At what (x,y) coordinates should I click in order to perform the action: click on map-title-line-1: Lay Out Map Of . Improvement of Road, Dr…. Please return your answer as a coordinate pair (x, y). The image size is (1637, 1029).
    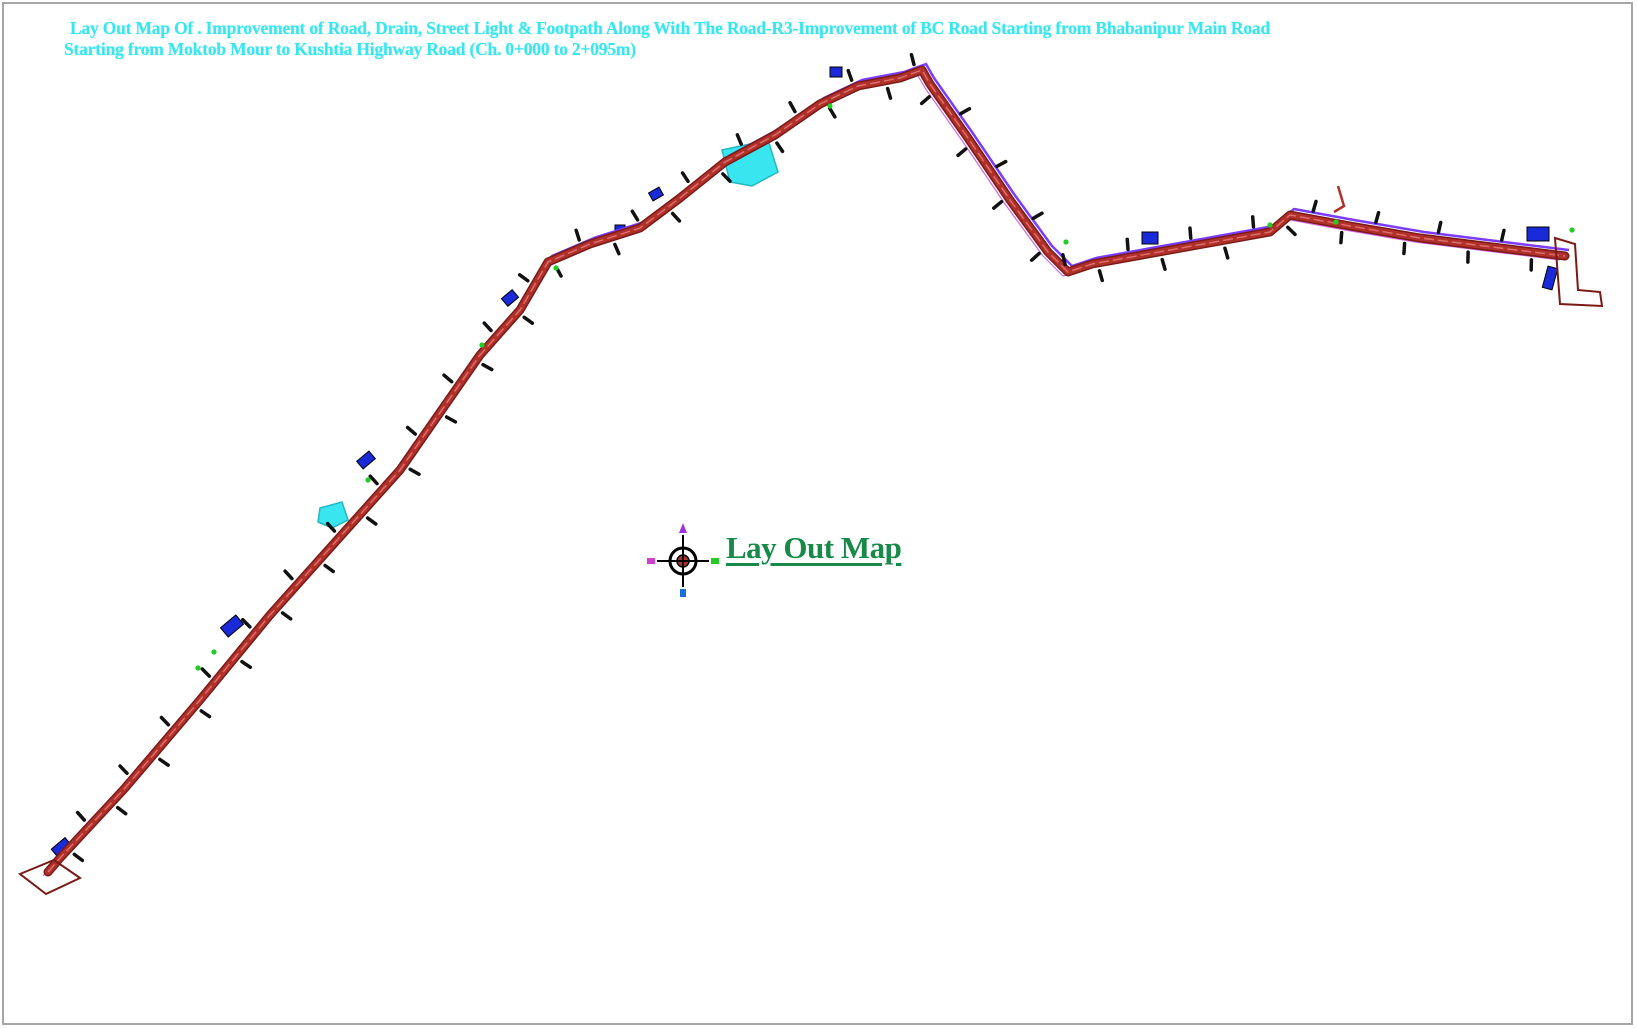
    Looking at the image, I should click on (670, 28).